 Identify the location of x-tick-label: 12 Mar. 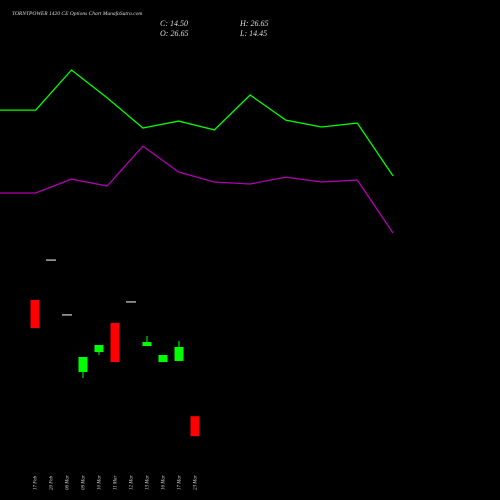
(132, 482).